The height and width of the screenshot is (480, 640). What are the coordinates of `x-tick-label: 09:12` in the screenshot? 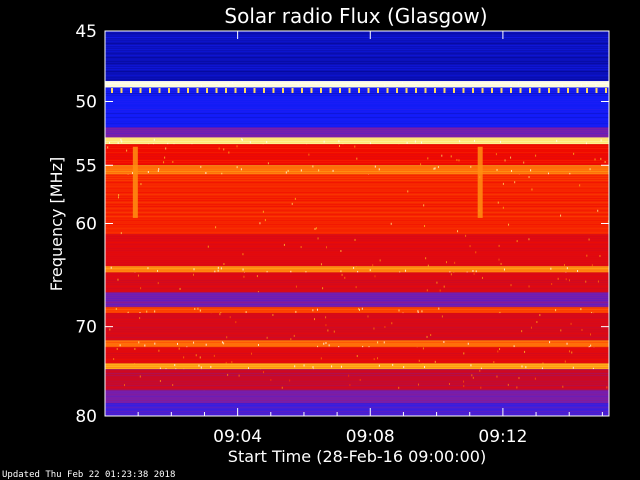 It's located at (502, 437).